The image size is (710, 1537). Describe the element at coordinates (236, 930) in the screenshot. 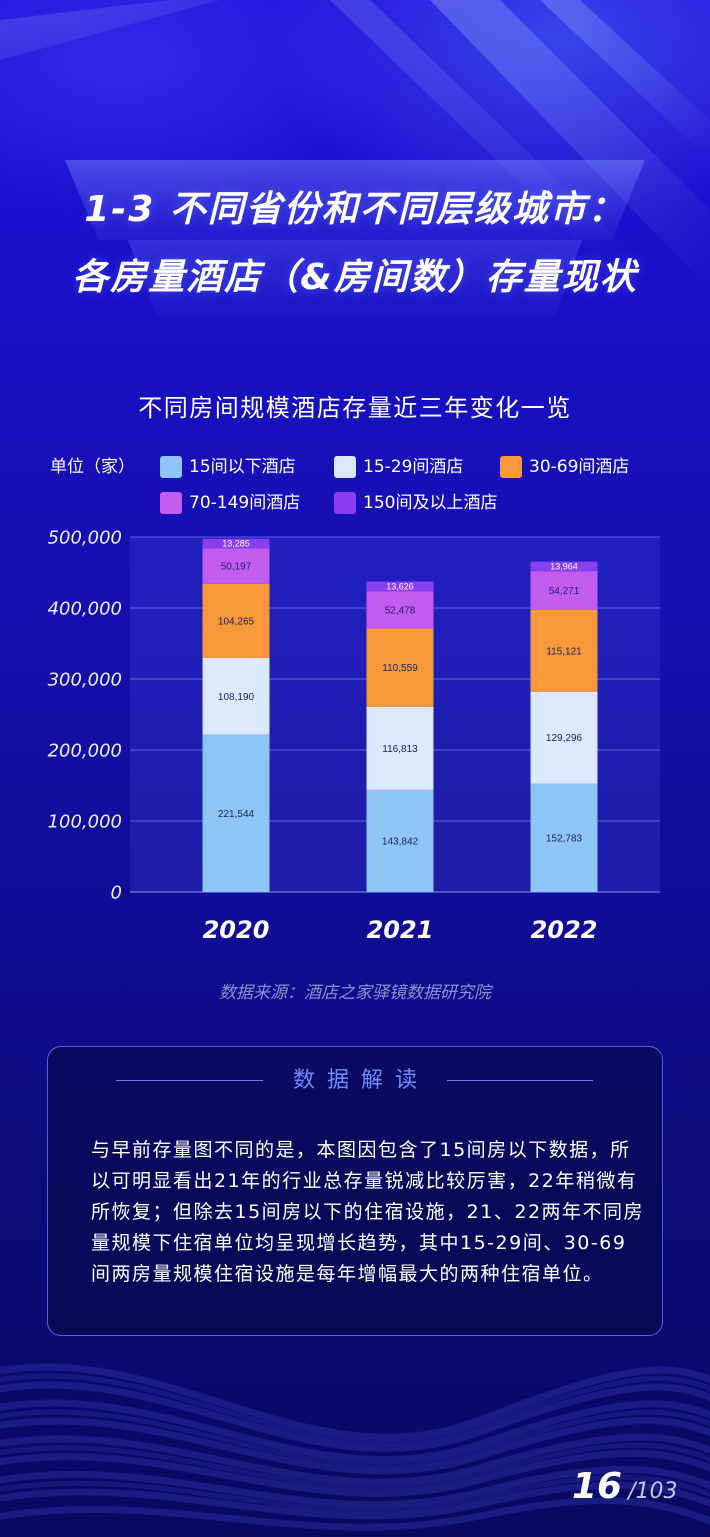

I see `x-tick-label: 2020` at that location.